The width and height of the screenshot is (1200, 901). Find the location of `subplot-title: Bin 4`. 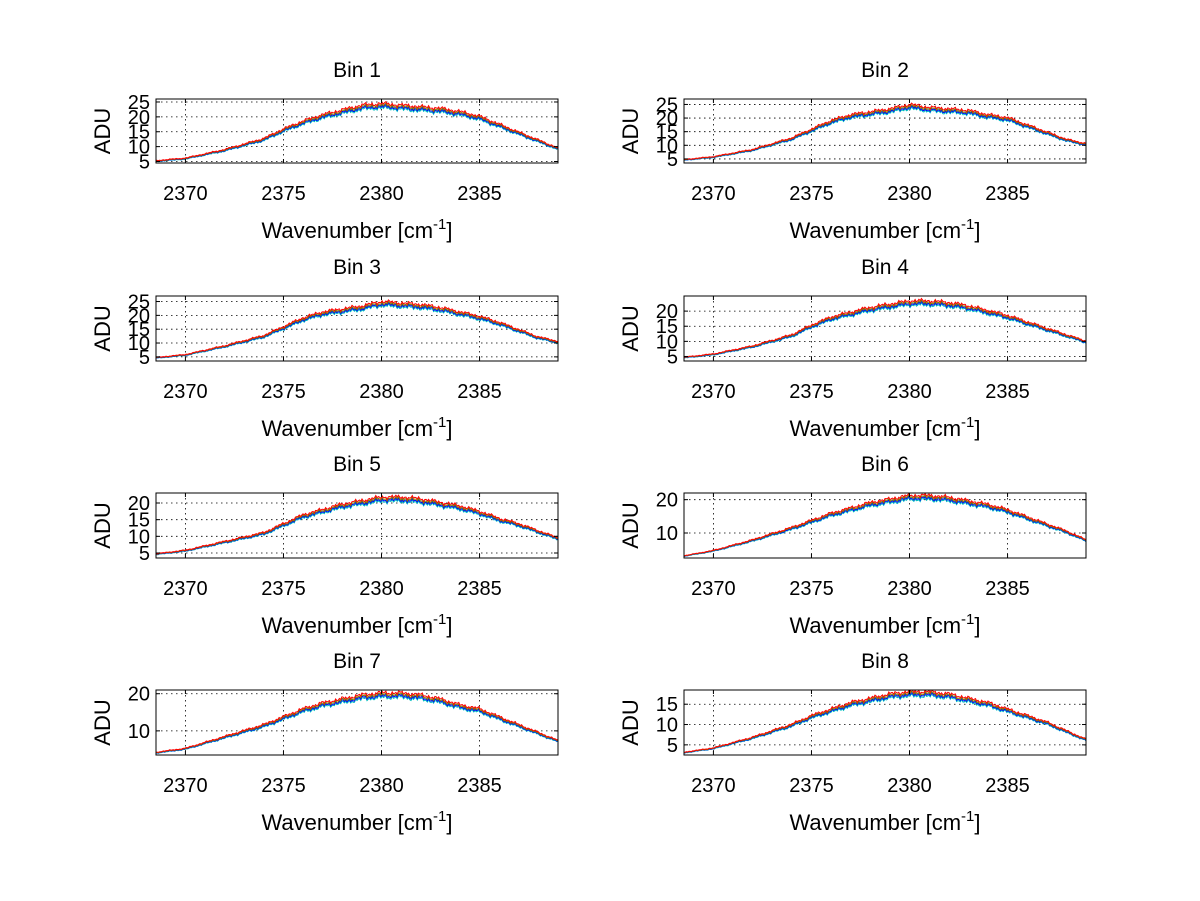

subplot-title: Bin 4 is located at coordinates (885, 267).